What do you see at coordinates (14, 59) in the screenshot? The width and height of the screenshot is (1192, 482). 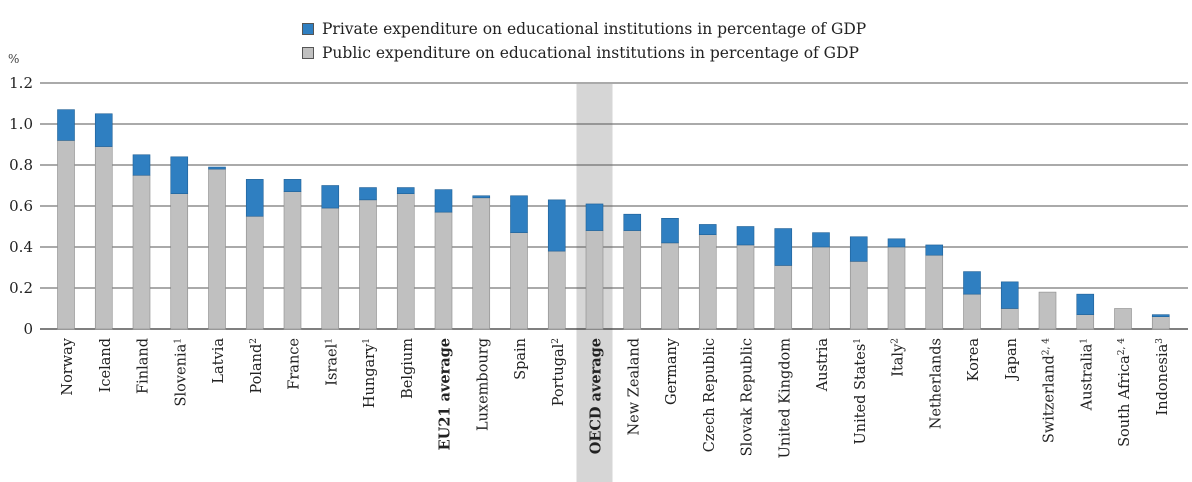 I see `y-axis-unit-label: %` at bounding box center [14, 59].